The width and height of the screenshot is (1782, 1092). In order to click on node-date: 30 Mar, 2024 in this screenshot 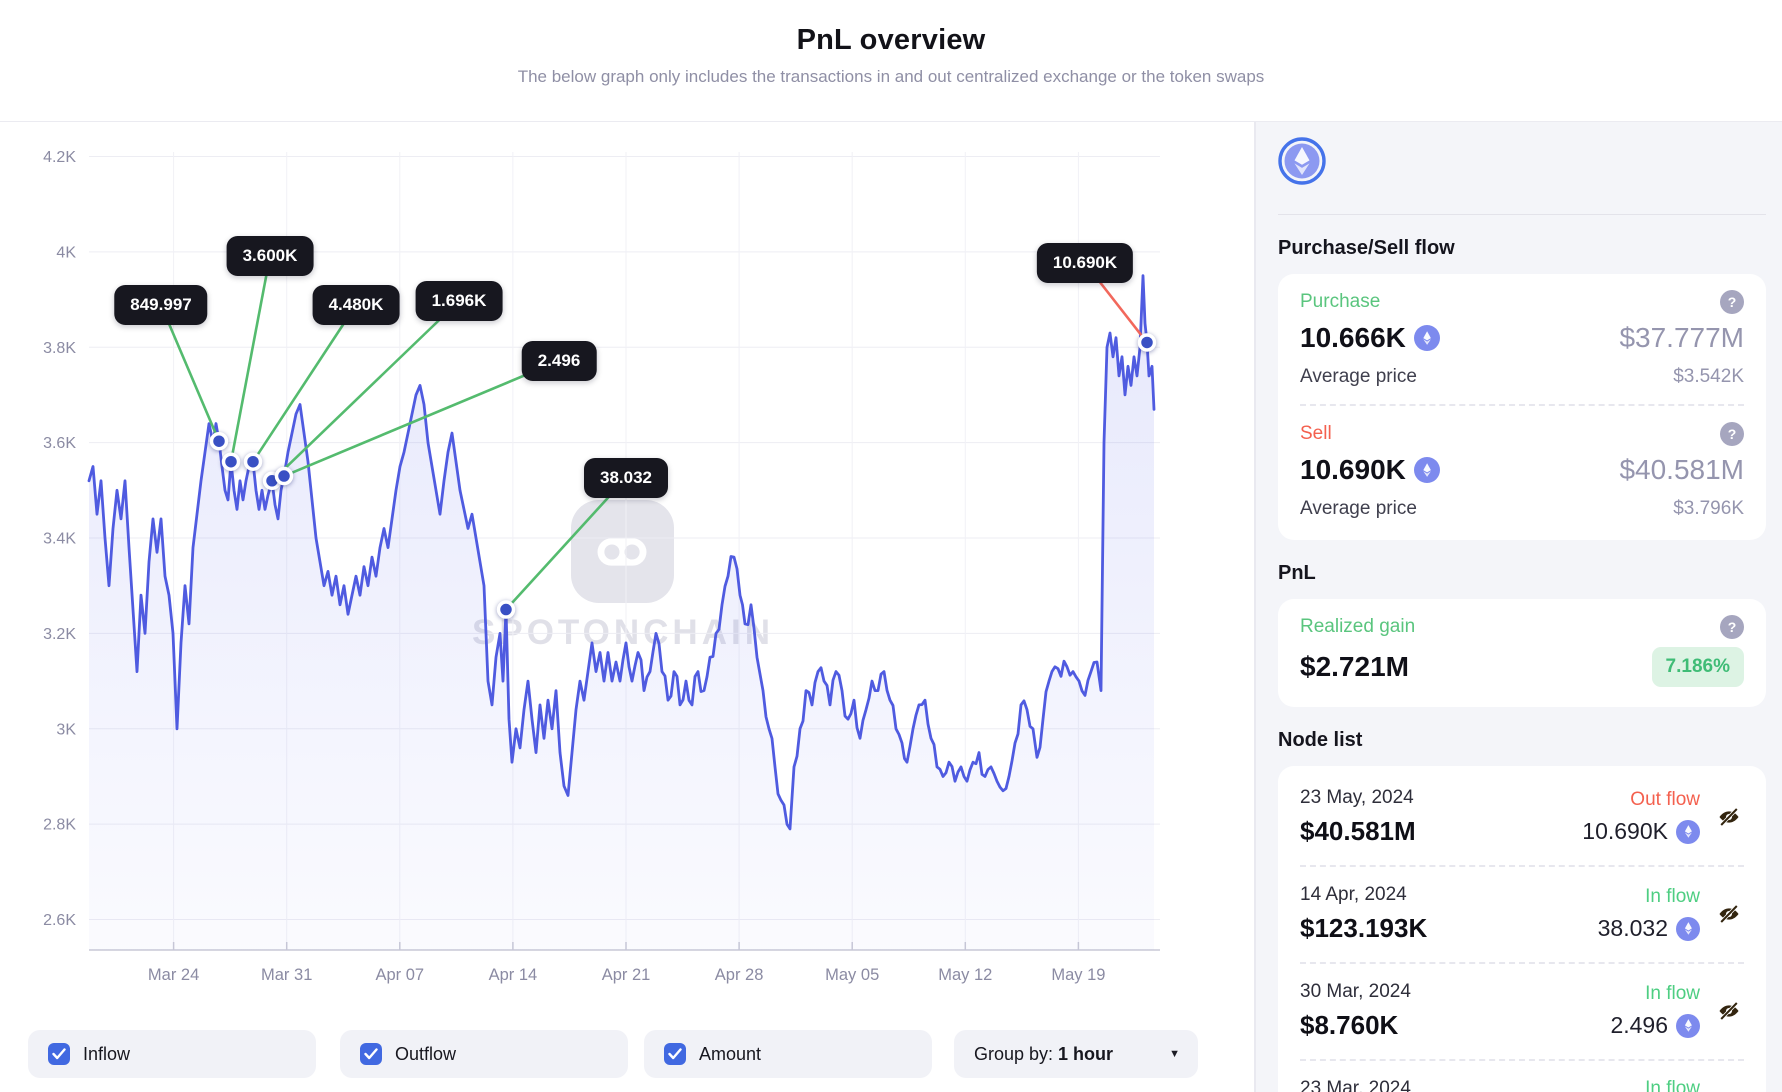, I will do `click(1355, 991)`.